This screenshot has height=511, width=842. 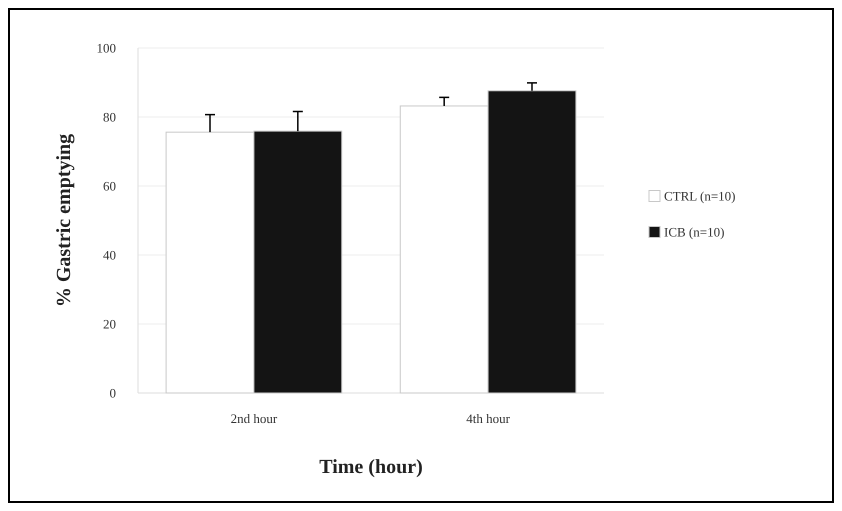 I want to click on y-tick-label: 60, so click(x=109, y=186).